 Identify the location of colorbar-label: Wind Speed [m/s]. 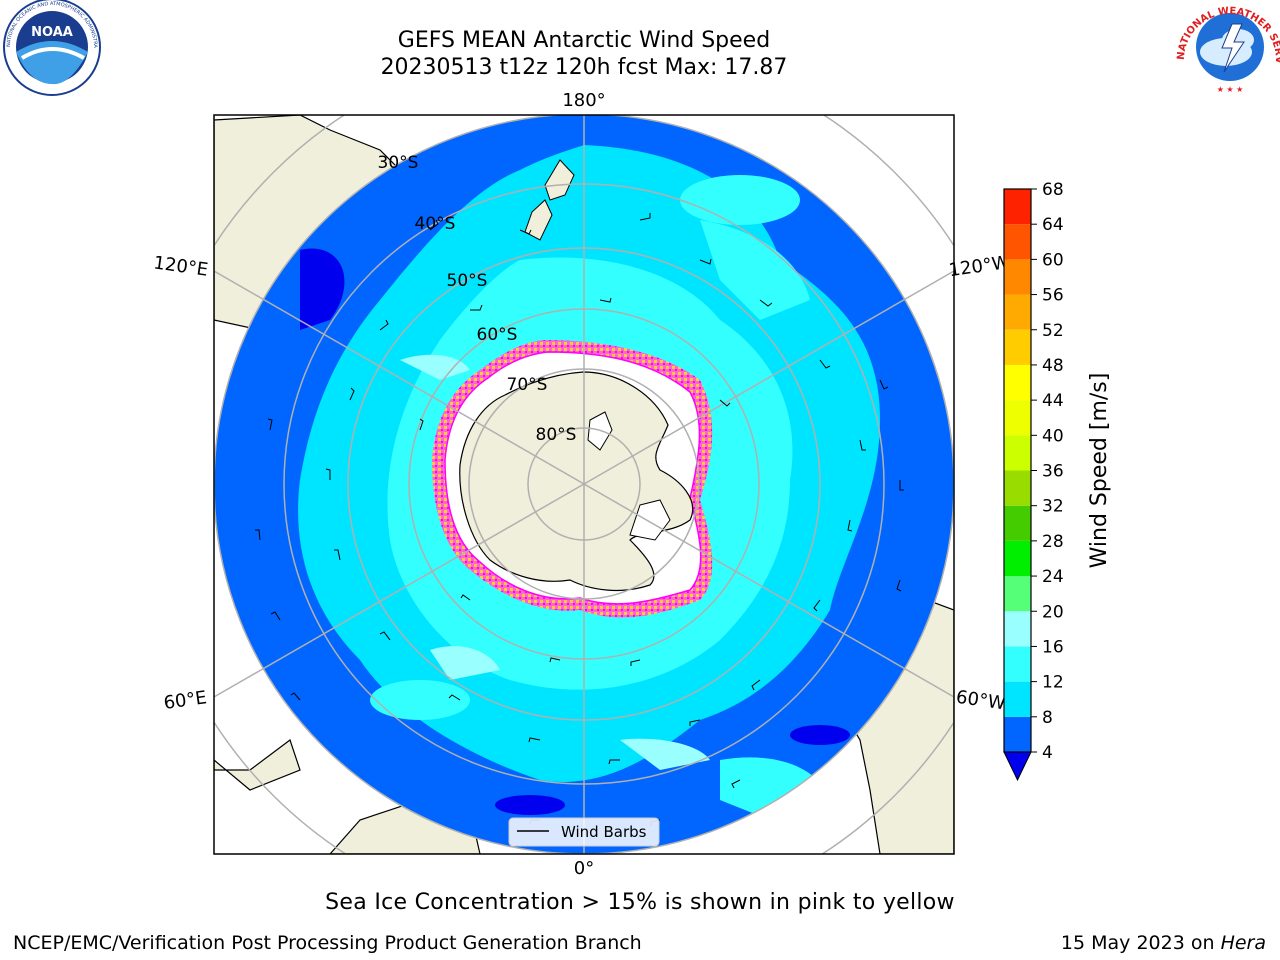
(1099, 471).